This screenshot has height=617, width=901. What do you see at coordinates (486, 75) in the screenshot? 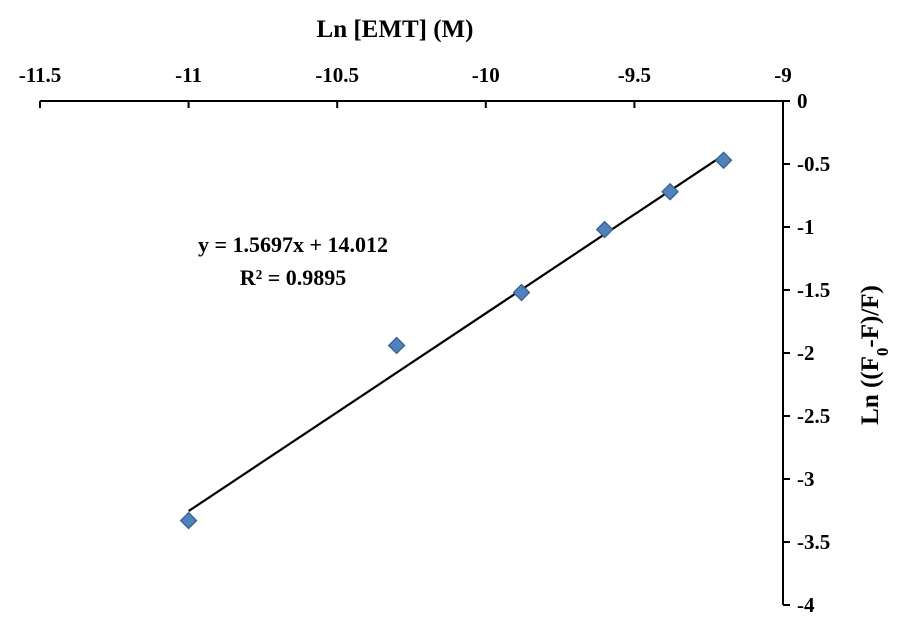
I see `x-tick-label: -10` at bounding box center [486, 75].